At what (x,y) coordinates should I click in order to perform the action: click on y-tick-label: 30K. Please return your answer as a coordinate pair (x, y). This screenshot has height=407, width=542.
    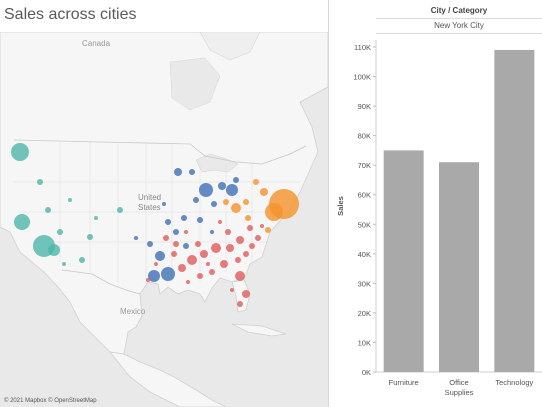
    Looking at the image, I should click on (364, 283).